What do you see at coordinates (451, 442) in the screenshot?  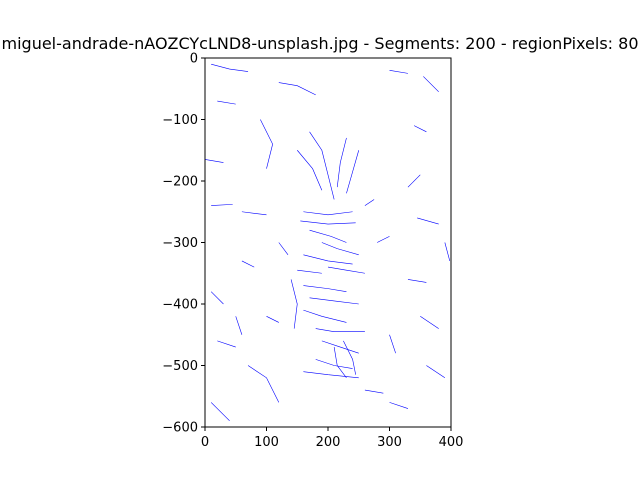 I see `x-tick-label: 400` at bounding box center [451, 442].